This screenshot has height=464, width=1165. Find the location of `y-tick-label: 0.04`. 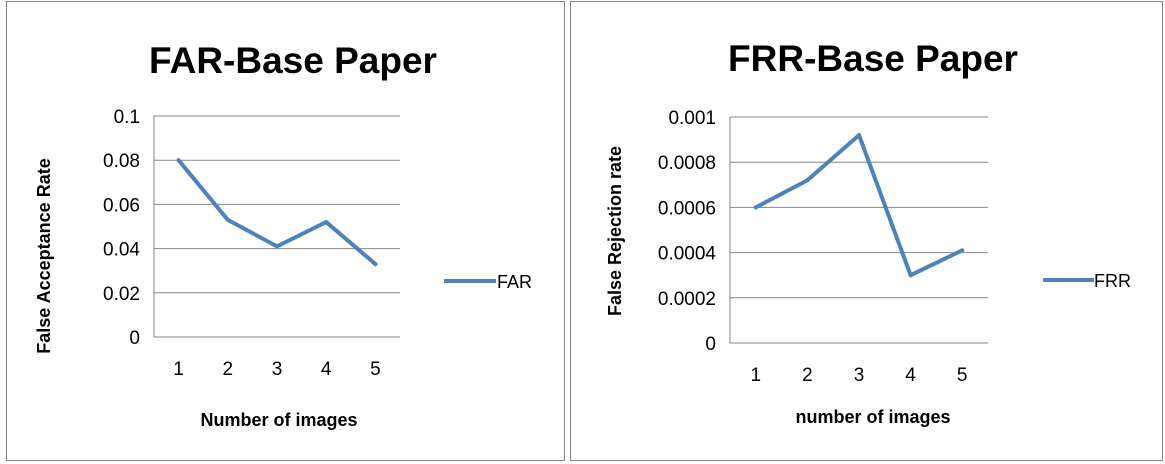

y-tick-label: 0.04 is located at coordinates (121, 250).